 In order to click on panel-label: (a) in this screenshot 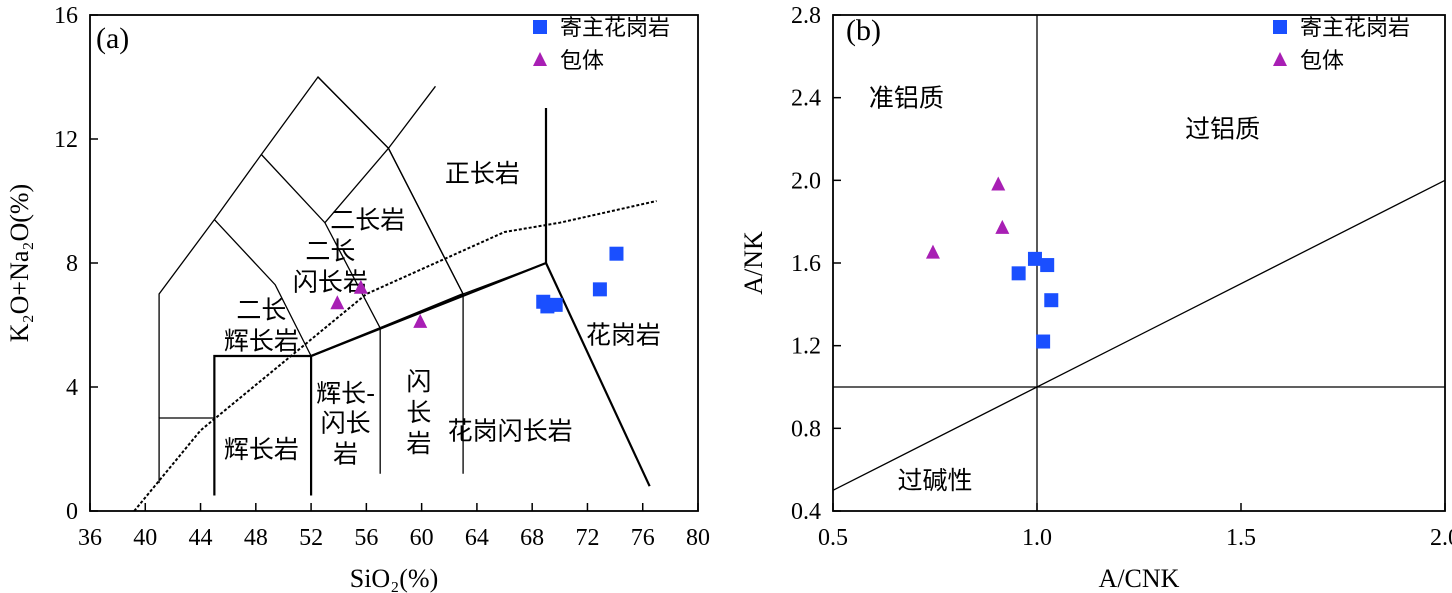, I will do `click(112, 38)`.